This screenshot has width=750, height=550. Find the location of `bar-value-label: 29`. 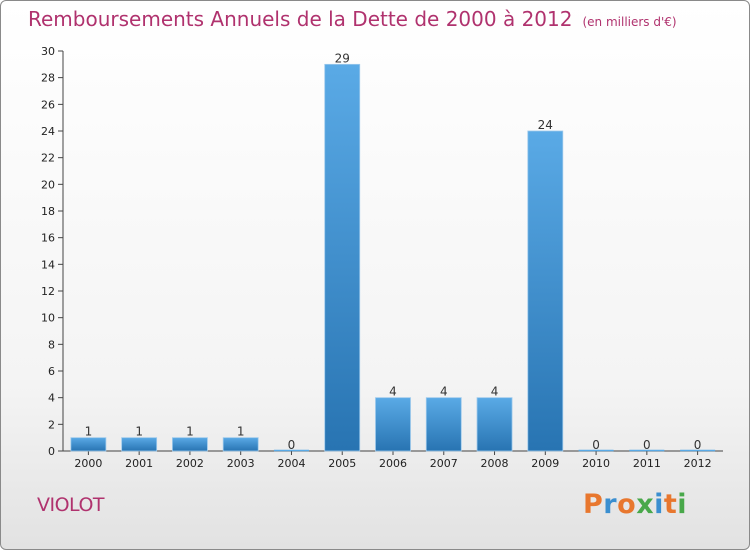

bar-value-label: 29 is located at coordinates (342, 58).